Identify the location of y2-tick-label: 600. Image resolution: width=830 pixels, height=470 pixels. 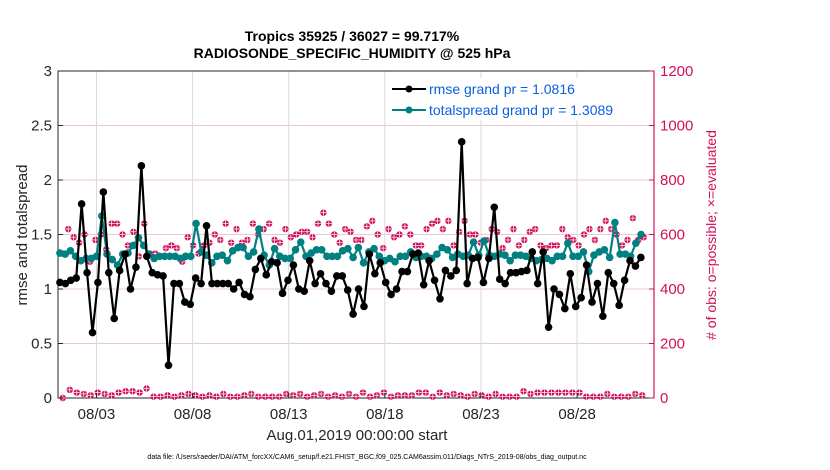
(672, 235).